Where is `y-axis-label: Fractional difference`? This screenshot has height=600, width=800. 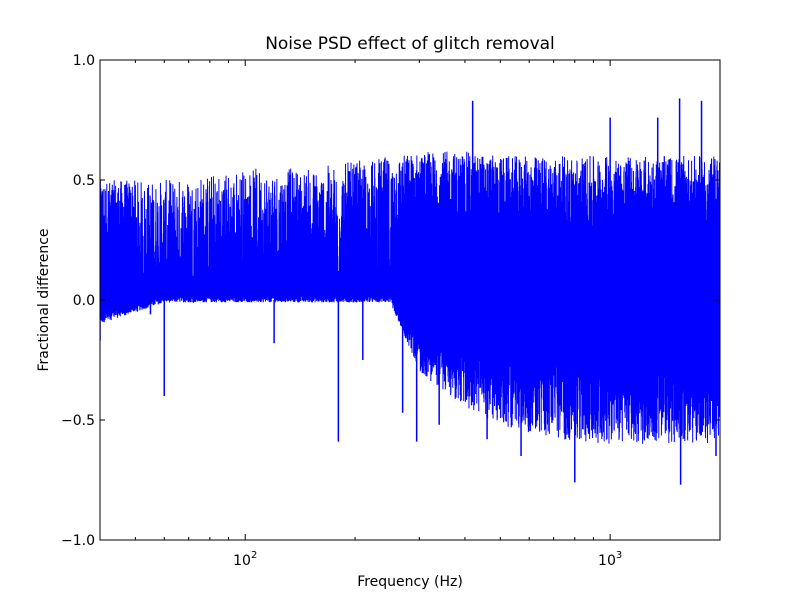 y-axis-label: Fractional difference is located at coordinates (44, 299).